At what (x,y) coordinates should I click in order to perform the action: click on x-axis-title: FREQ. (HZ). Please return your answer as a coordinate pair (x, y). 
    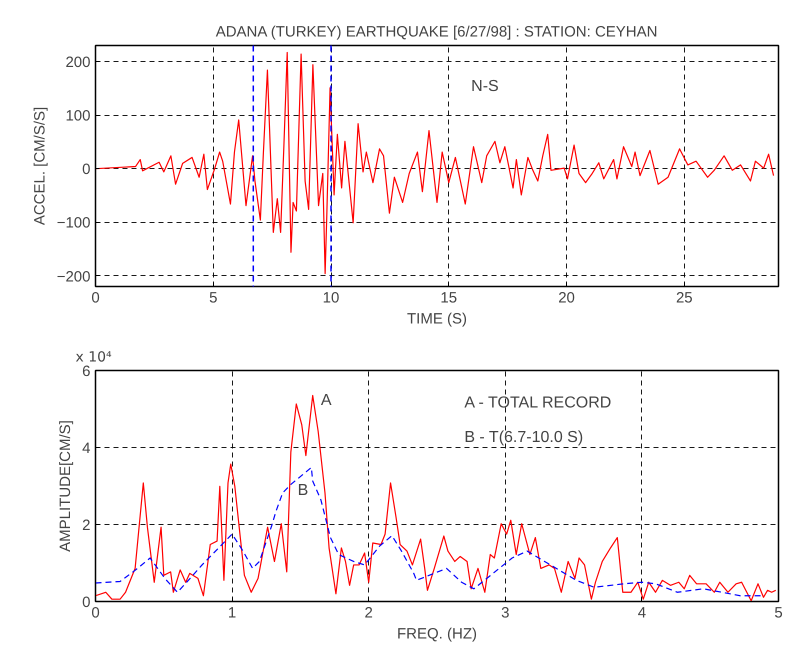
    Looking at the image, I should click on (437, 634).